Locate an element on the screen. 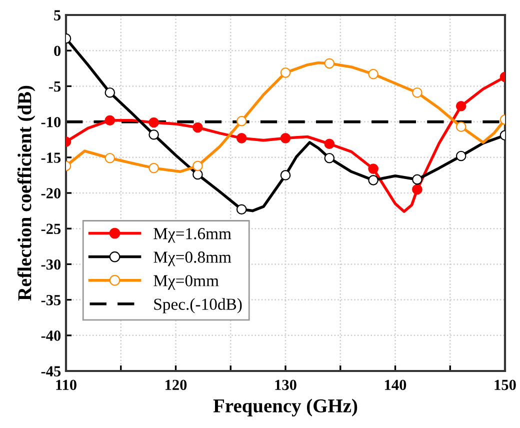  y-tick-label: -5 is located at coordinates (54, 86).